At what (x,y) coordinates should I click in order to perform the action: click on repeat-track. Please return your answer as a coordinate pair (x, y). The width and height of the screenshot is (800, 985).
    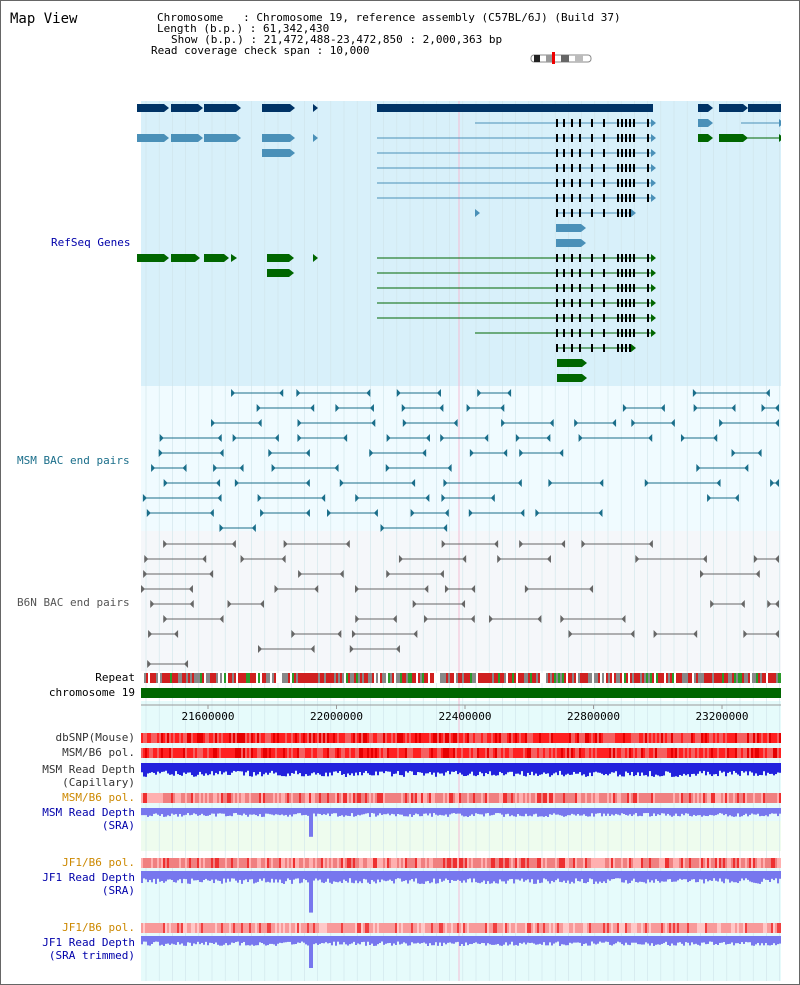
    Looking at the image, I should click on (463, 678).